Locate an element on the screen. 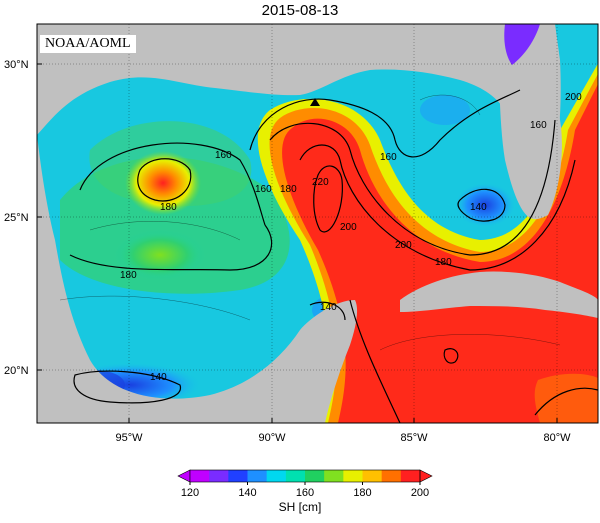 Image resolution: width=600 pixels, height=523 pixels. lat-axis: 30°N 25°N 20°N is located at coordinates (23, 218).